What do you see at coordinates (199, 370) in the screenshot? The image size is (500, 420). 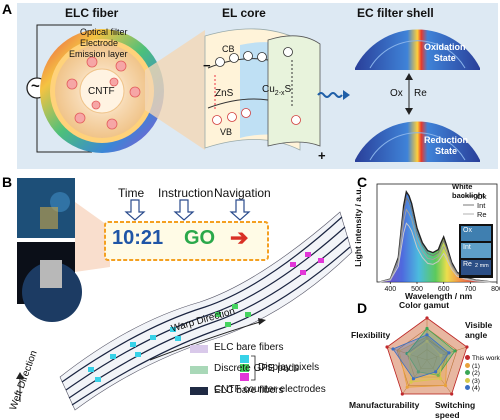 I see `legend-swatch-gpe` at bounding box center [199, 370].